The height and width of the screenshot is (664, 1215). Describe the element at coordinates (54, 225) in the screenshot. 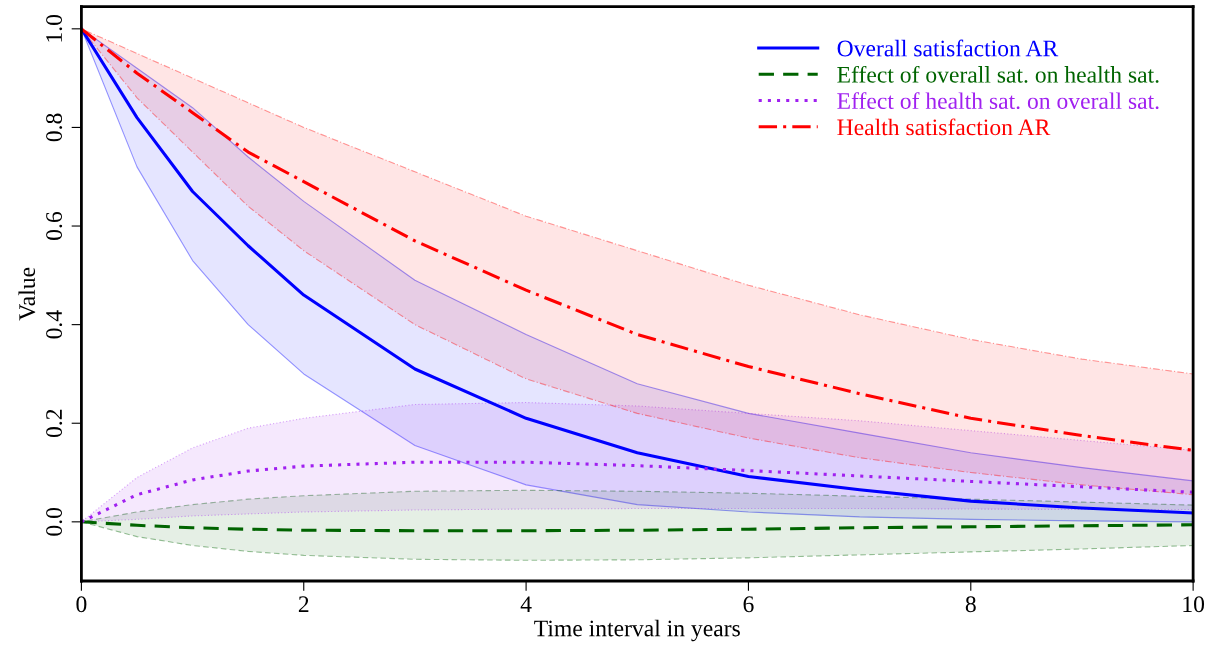

I see `y-tick-label: 0.6` at that location.